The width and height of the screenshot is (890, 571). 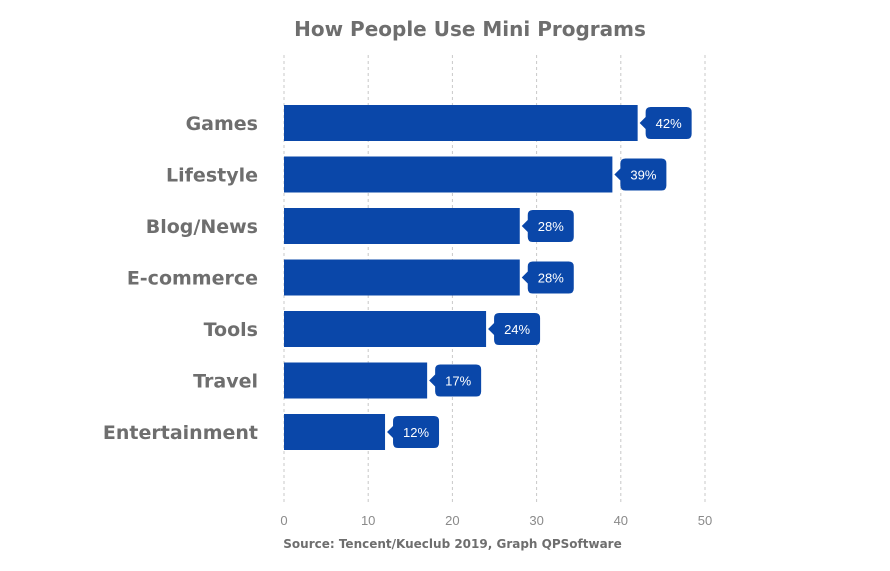 I want to click on x-tick-label: 20, so click(x=452, y=520).